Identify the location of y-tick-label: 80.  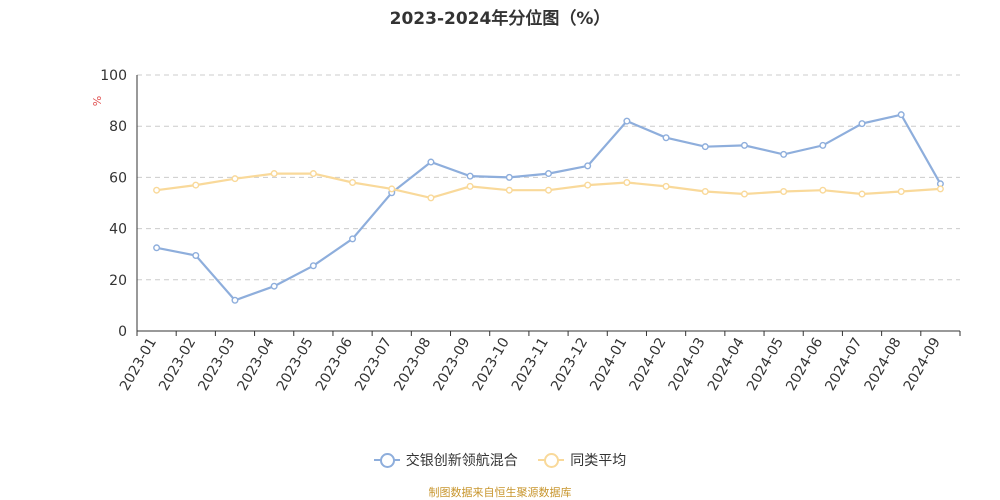
(118, 127).